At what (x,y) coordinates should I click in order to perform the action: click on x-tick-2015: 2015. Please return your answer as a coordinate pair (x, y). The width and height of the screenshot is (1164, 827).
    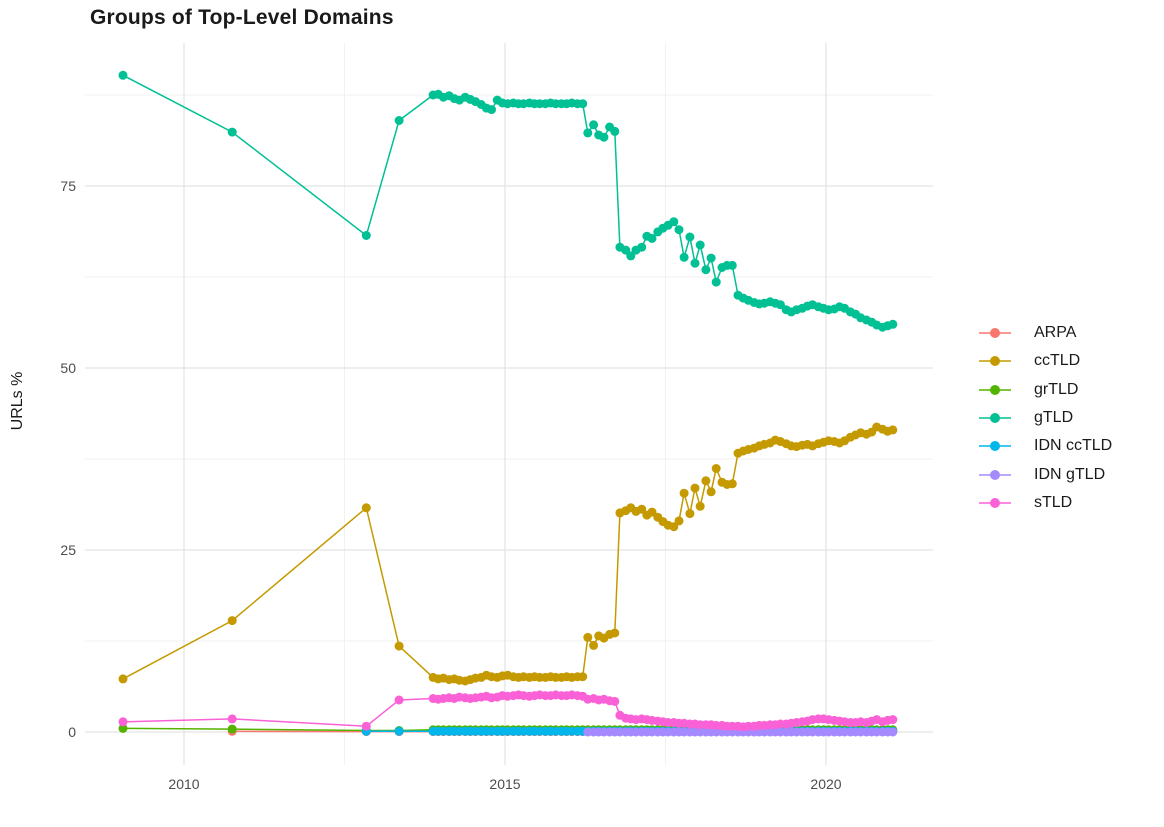
    Looking at the image, I should click on (505, 784).